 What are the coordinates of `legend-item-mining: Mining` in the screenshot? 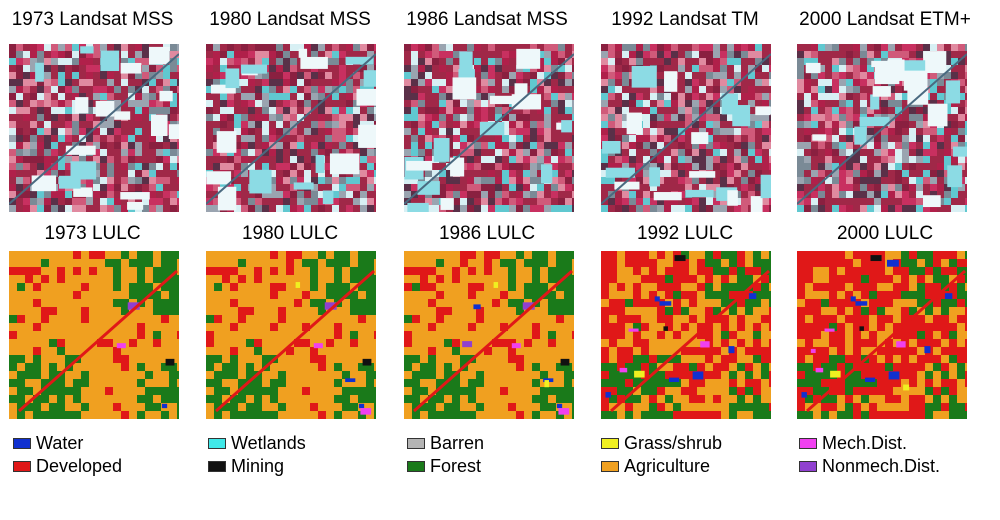 It's located at (246, 466).